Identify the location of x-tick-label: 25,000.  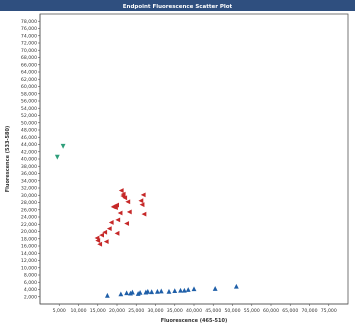
(136, 311).